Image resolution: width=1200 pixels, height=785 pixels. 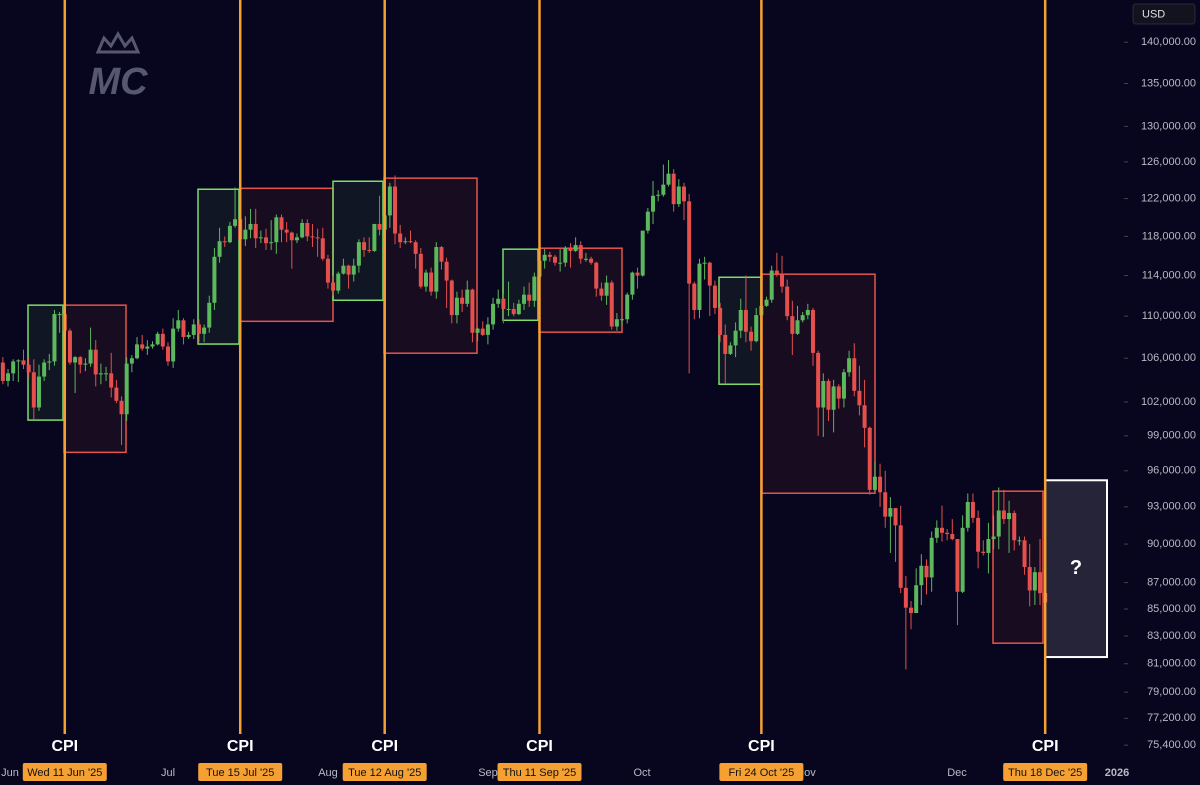 I want to click on forecast-label: ?, so click(x=1076, y=568).